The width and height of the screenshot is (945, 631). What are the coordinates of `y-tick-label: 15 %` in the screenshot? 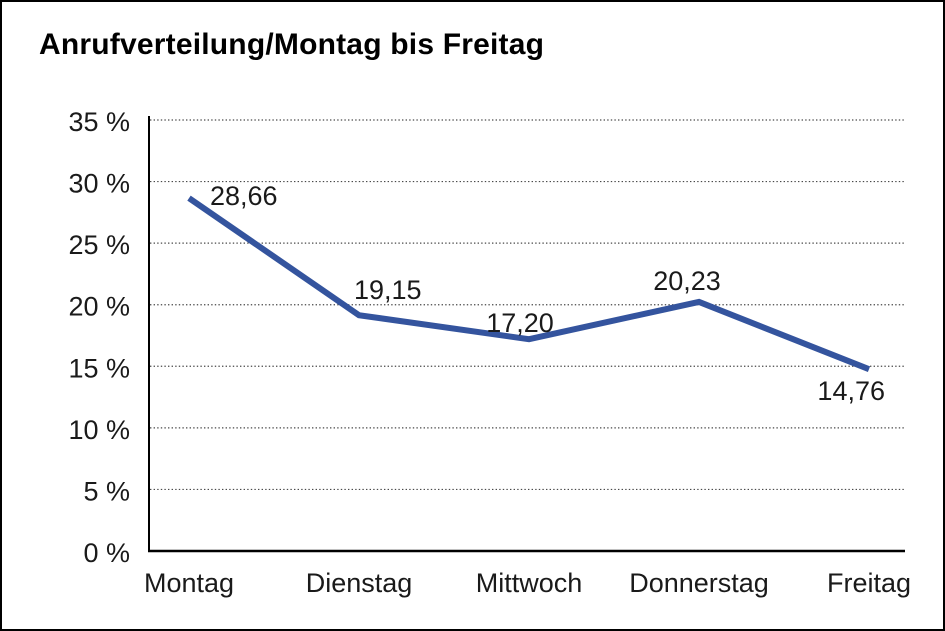 It's located at (99, 368).